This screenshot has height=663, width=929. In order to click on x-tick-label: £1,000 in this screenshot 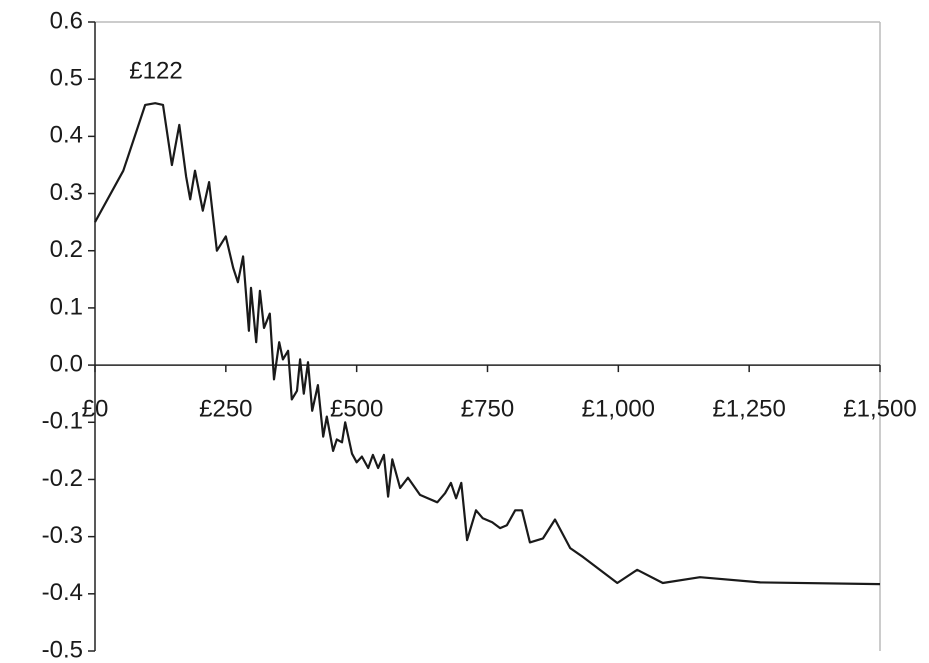, I will do `click(618, 408)`.